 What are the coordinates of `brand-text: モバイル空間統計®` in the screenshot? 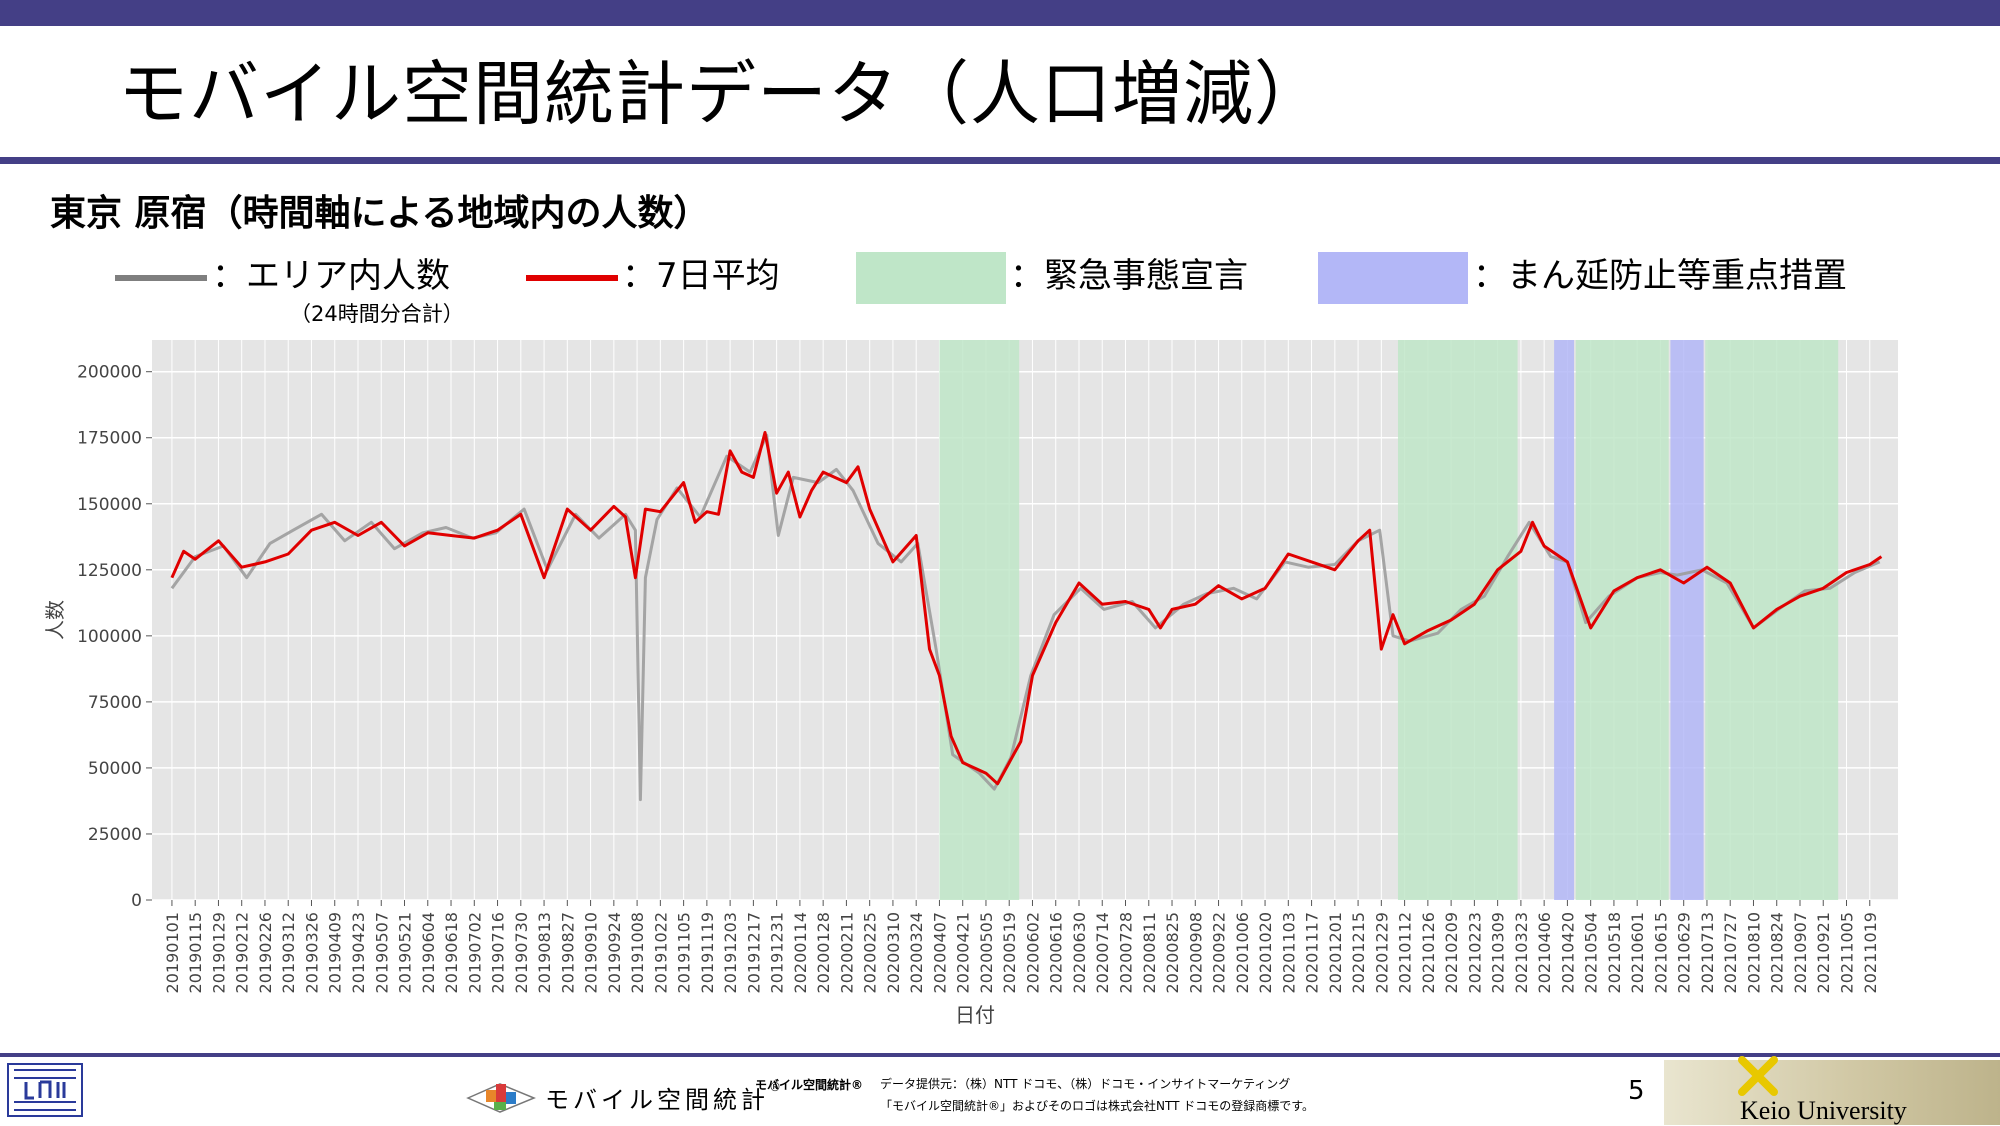 It's located at (663, 1097).